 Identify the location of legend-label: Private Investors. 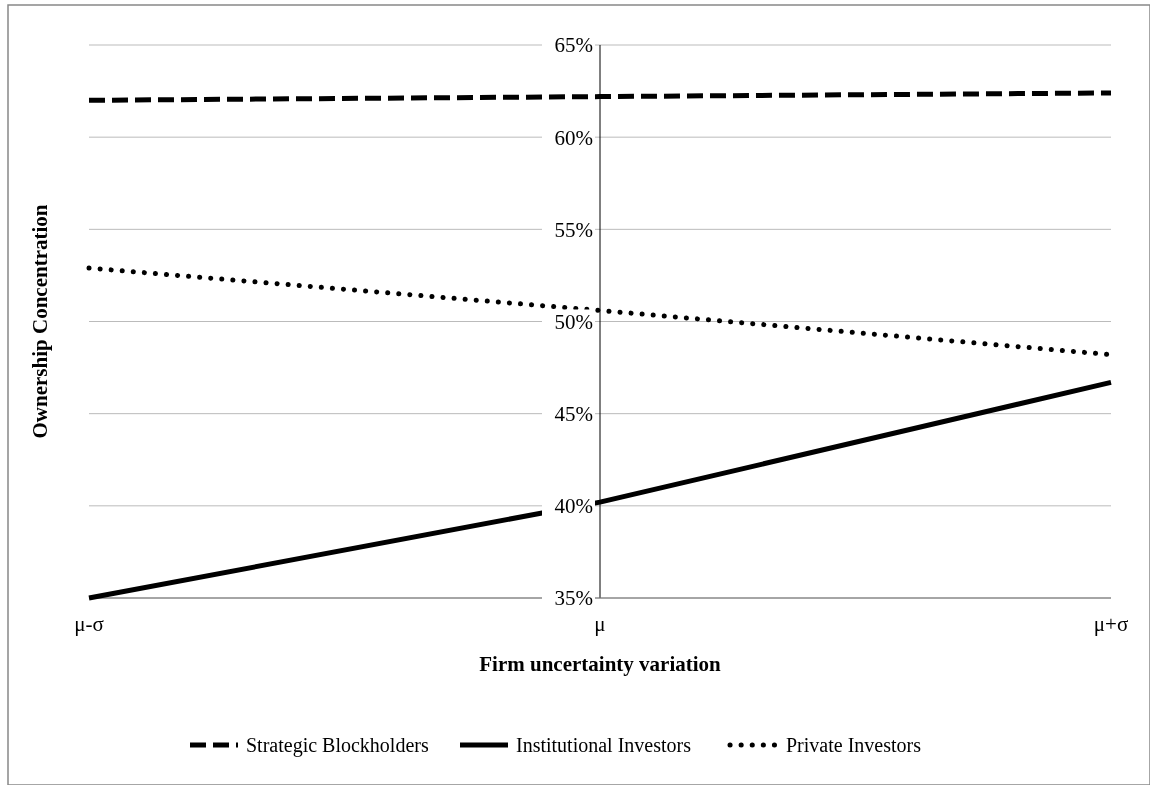
(854, 745).